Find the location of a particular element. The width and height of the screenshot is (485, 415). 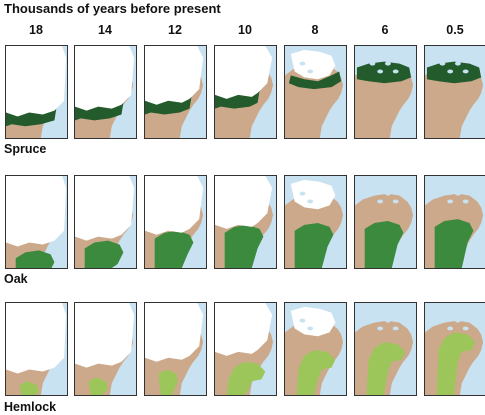

time-label-5: 6 is located at coordinates (385, 30).